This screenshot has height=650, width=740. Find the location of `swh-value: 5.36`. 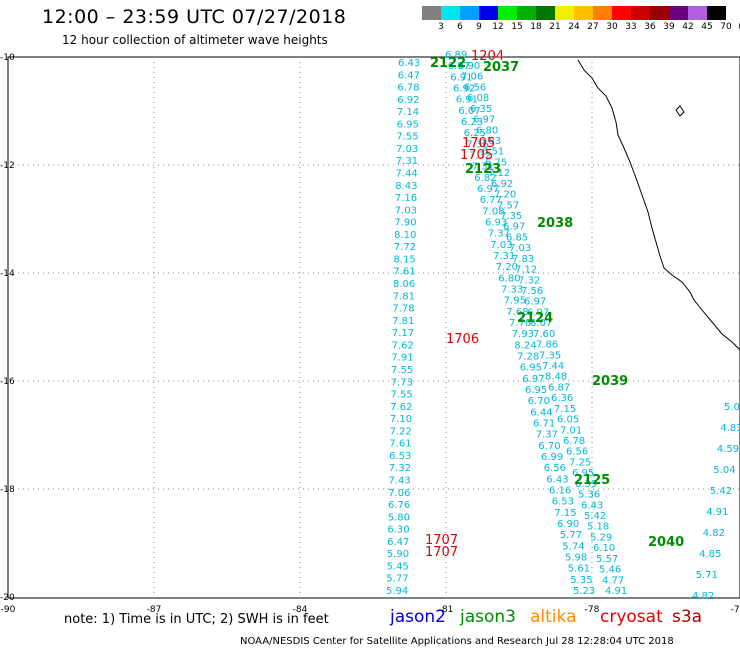

swh-value: 5.36 is located at coordinates (589, 495).